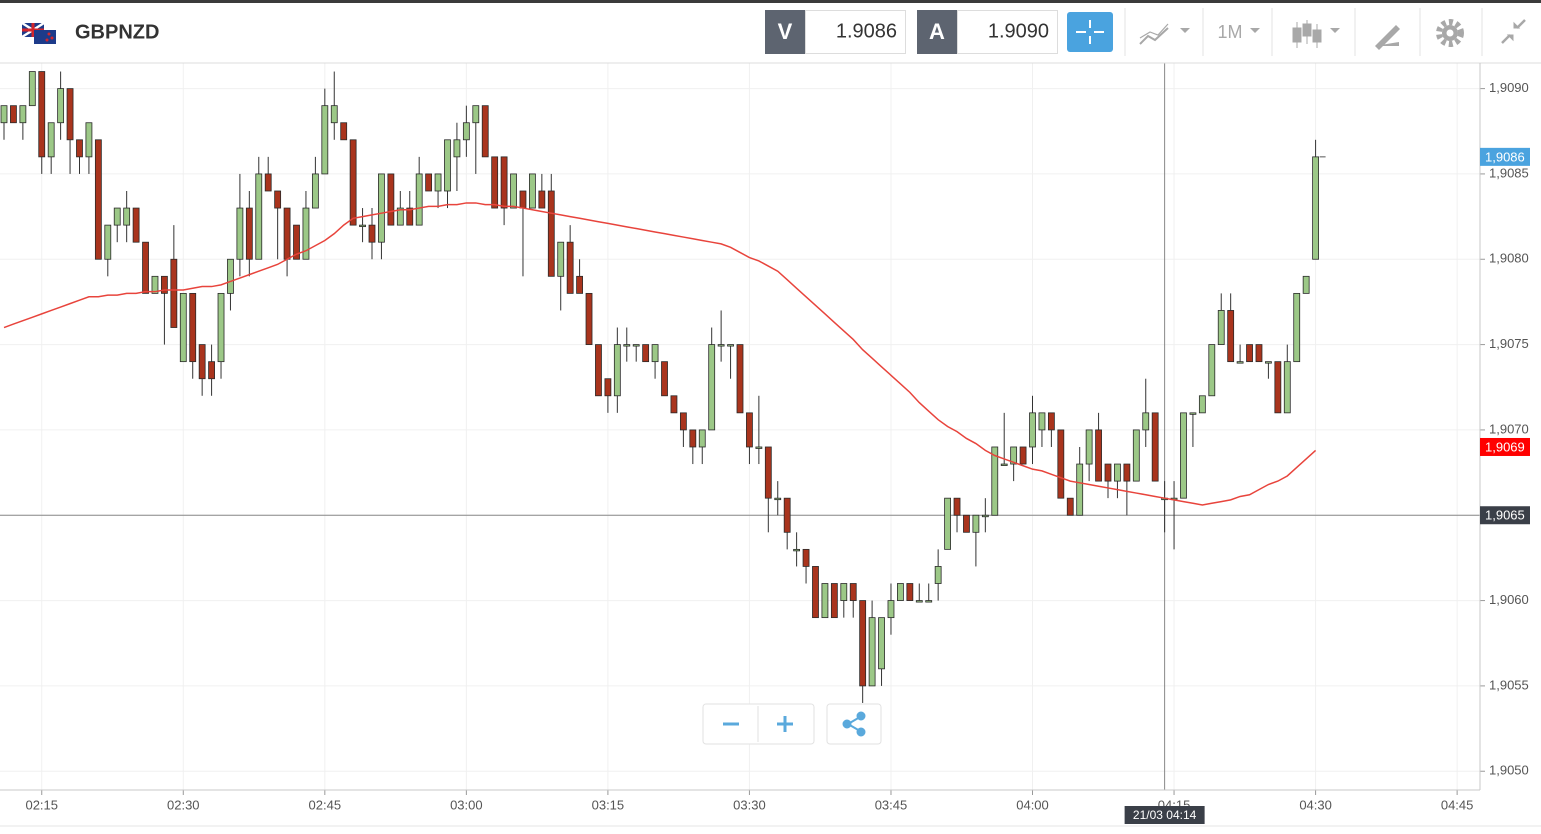  I want to click on chart-type-icon, so click(1154, 34).